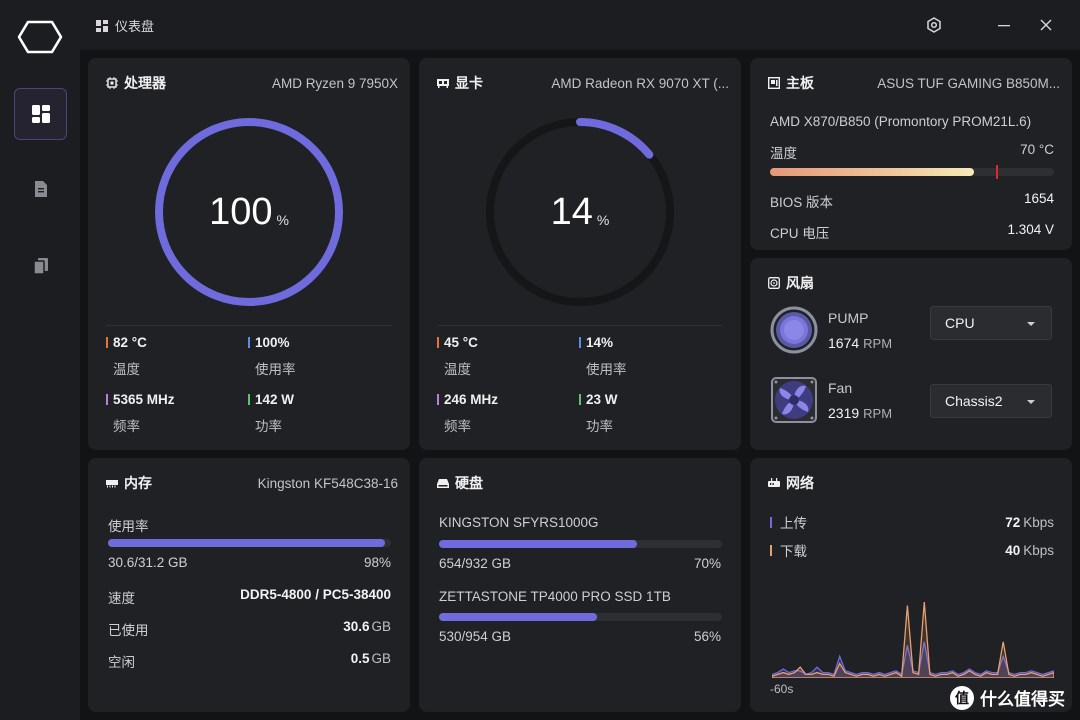  What do you see at coordinates (878, 413) in the screenshot?
I see `fan-rpm-unit: RPM` at bounding box center [878, 413].